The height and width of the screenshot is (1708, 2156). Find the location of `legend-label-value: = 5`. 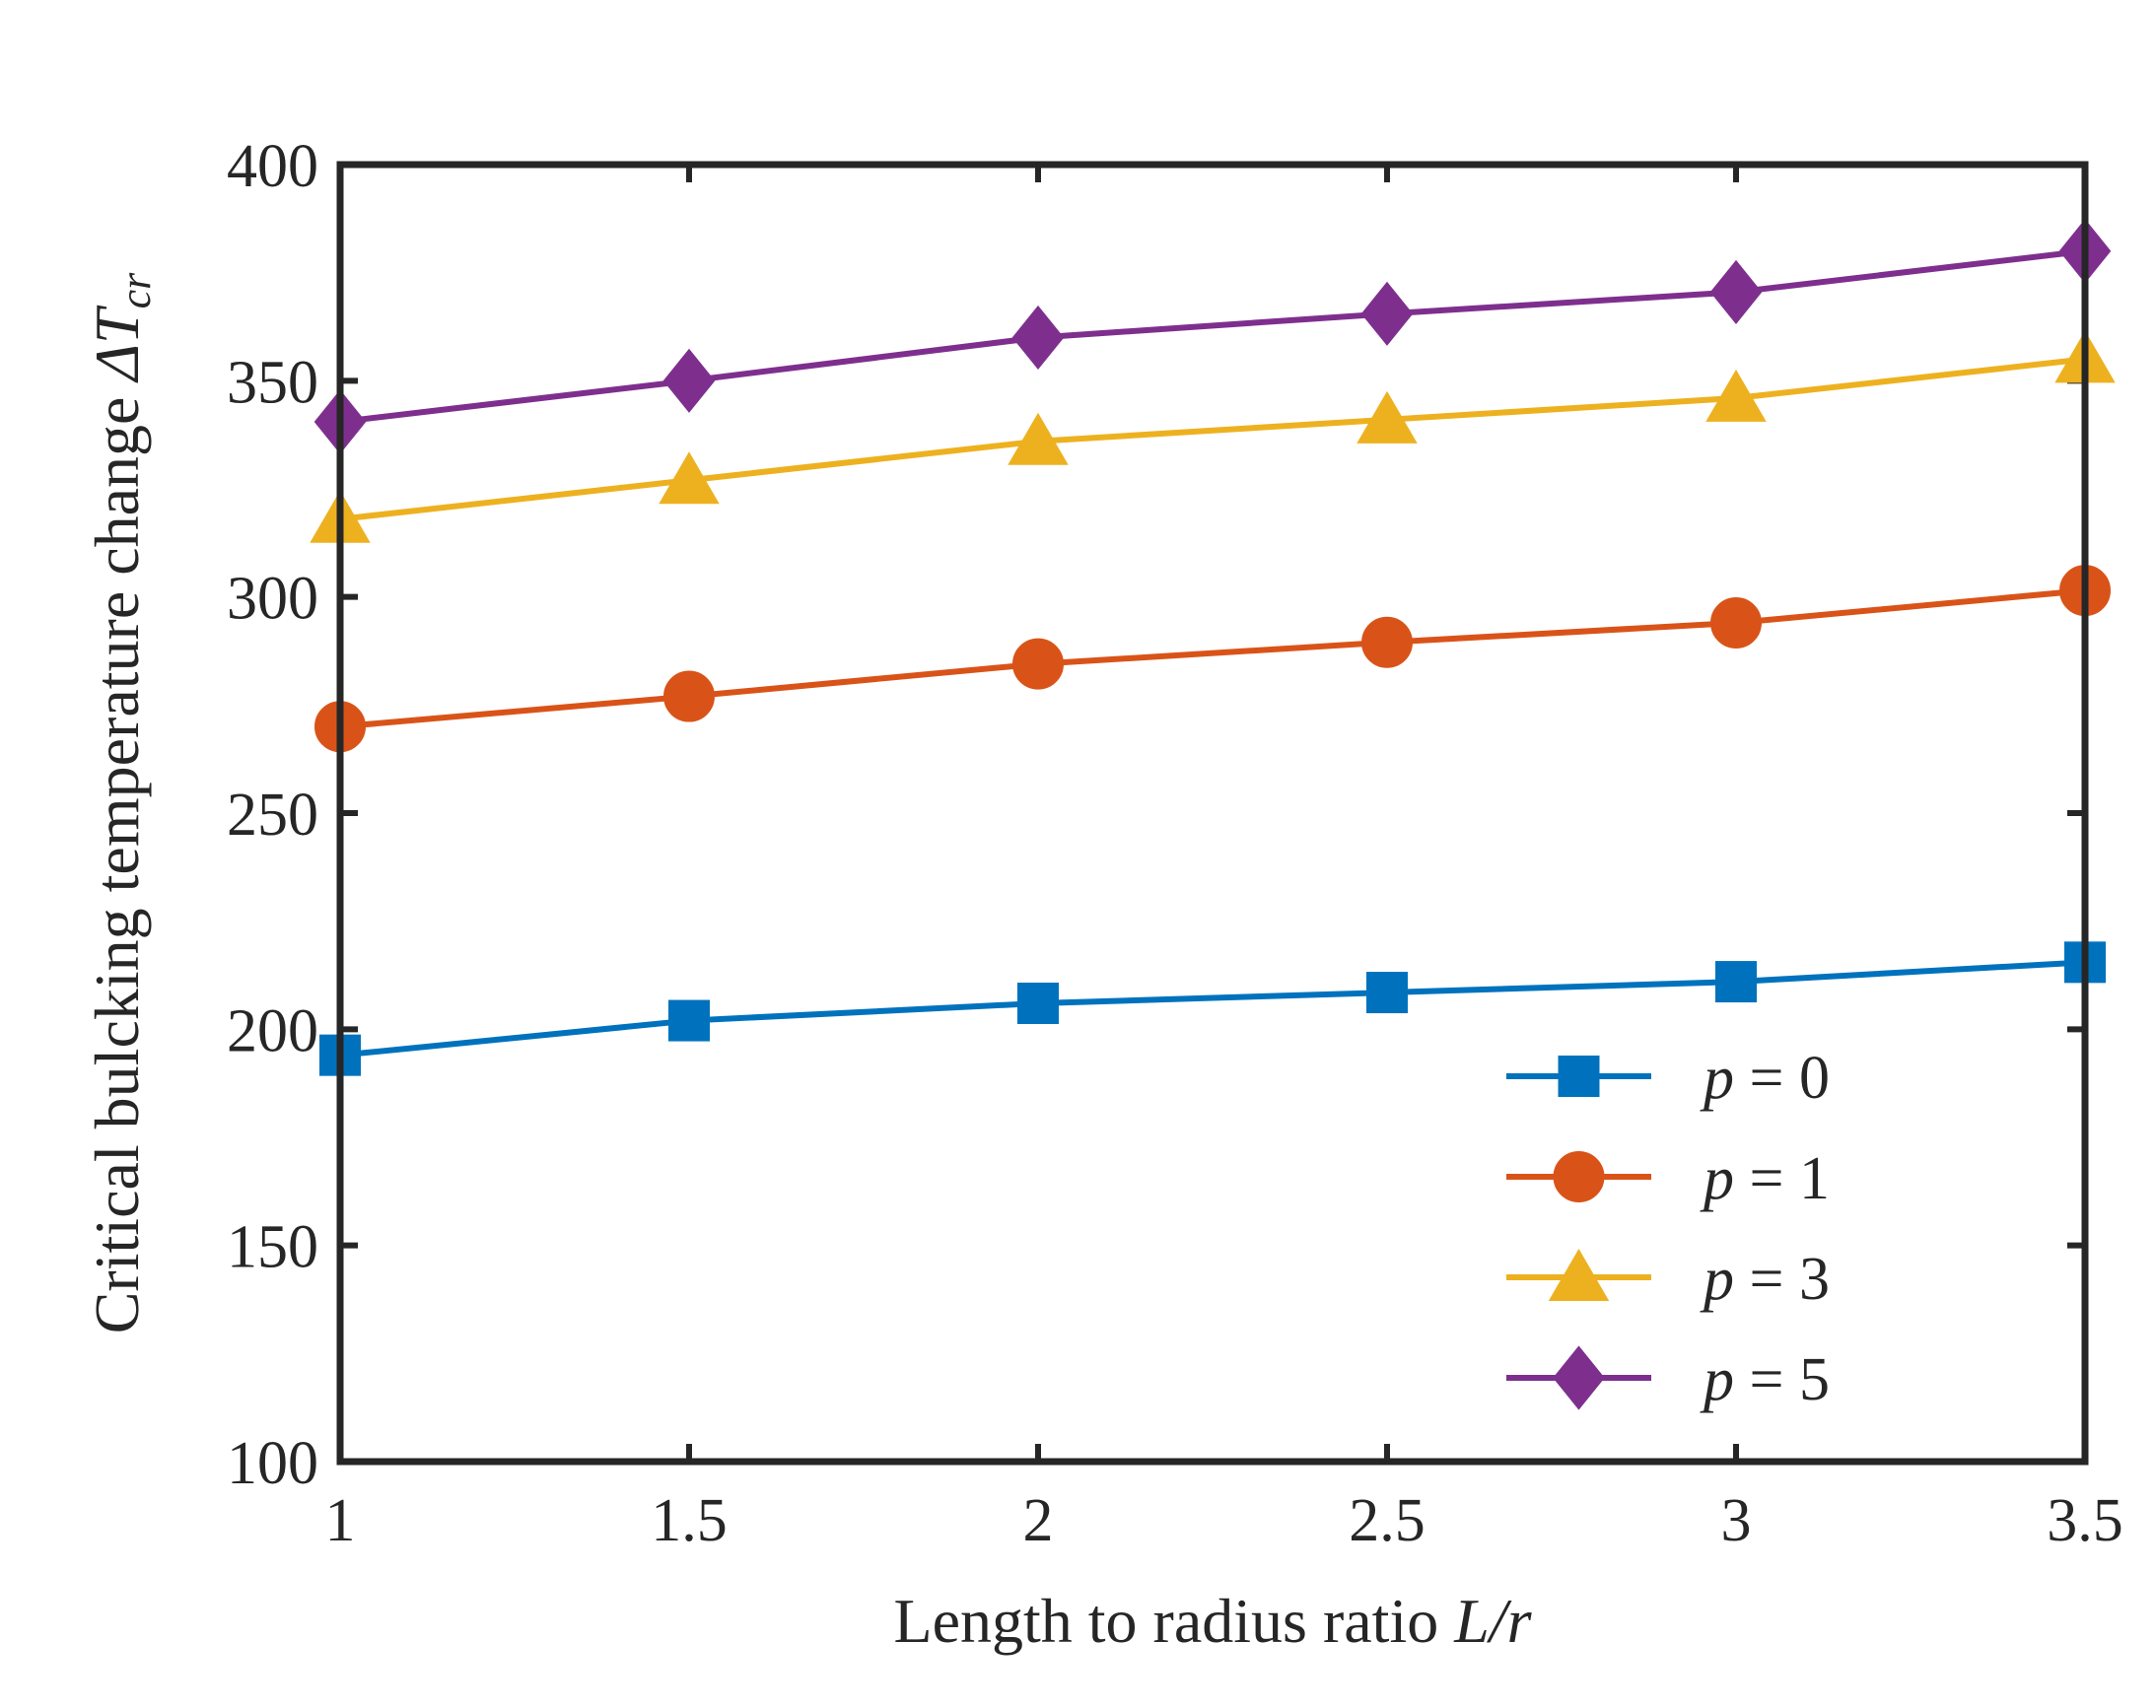

legend-label-value: = 5 is located at coordinates (1782, 1379).